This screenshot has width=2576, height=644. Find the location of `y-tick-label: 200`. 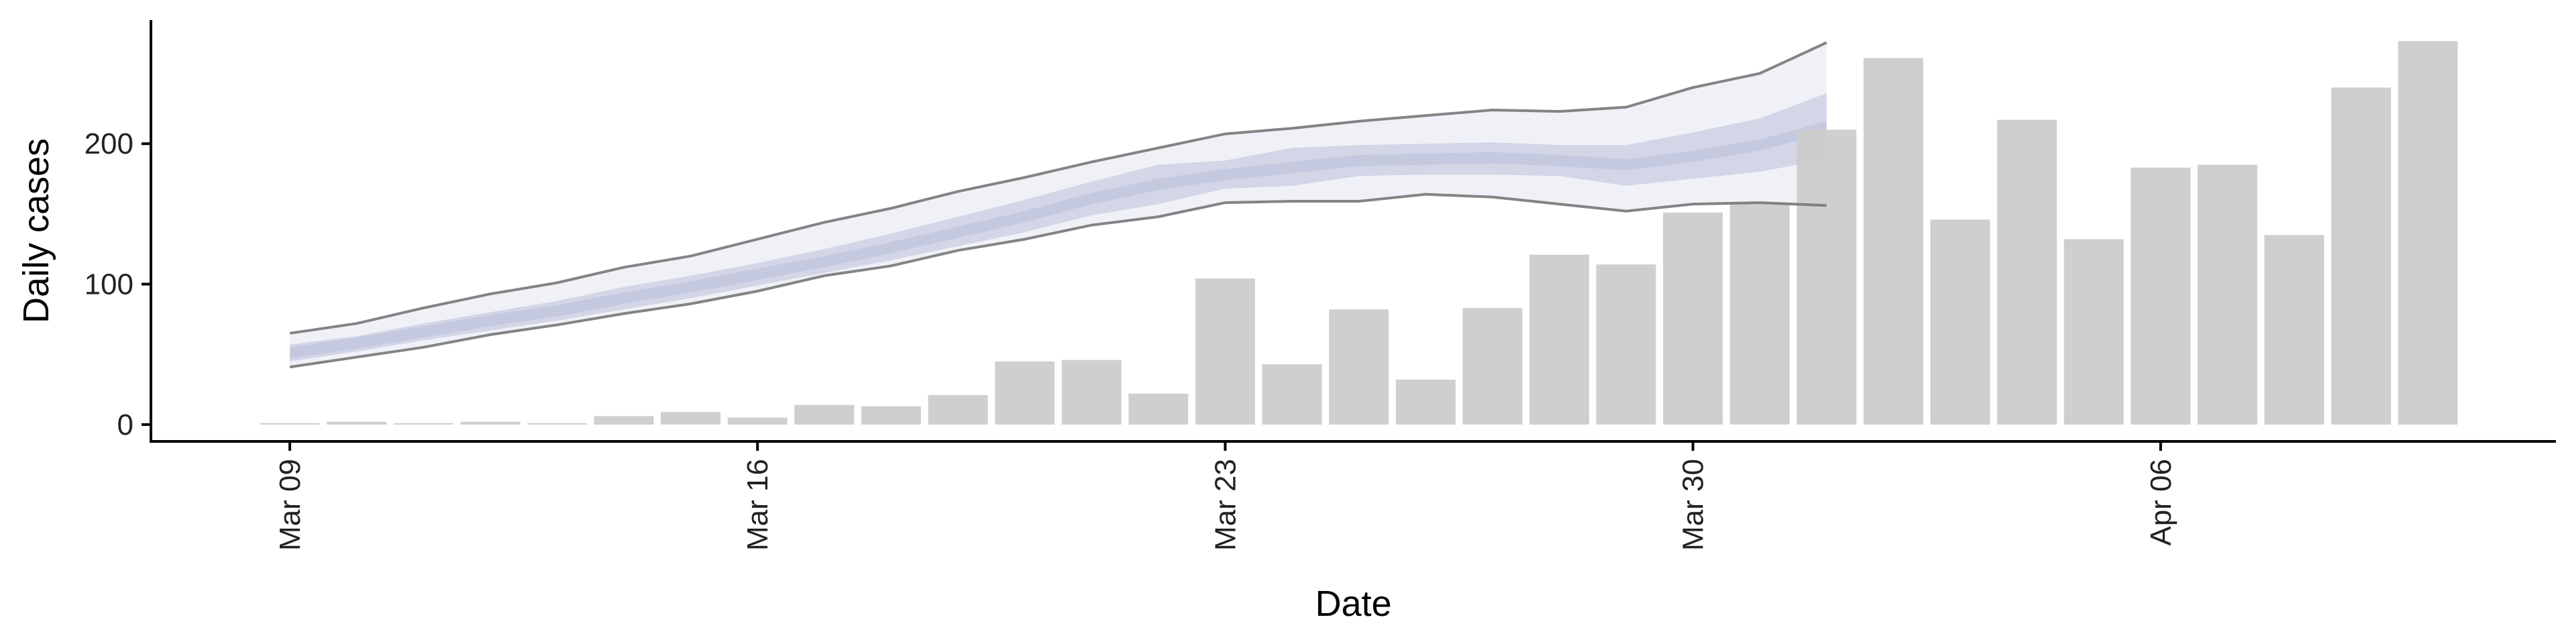

y-tick-label: 200 is located at coordinates (109, 143).